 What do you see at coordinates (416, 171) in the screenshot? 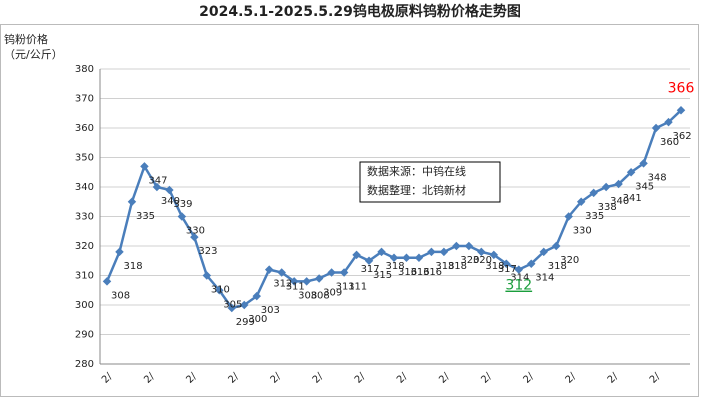
I see `note: 数据来源：中钨在线` at bounding box center [416, 171].